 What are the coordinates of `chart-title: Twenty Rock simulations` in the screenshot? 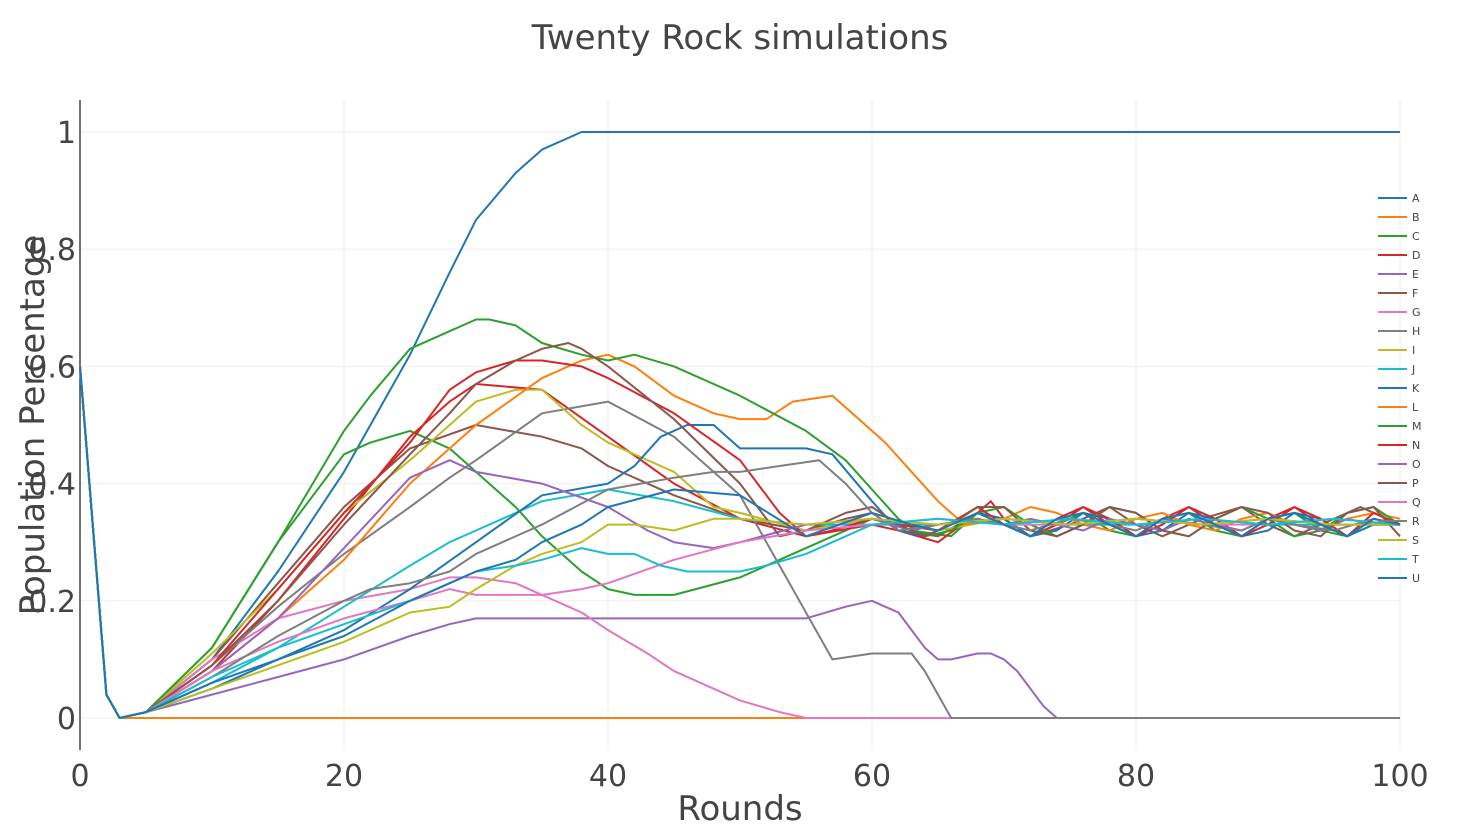 It's located at (740, 38).